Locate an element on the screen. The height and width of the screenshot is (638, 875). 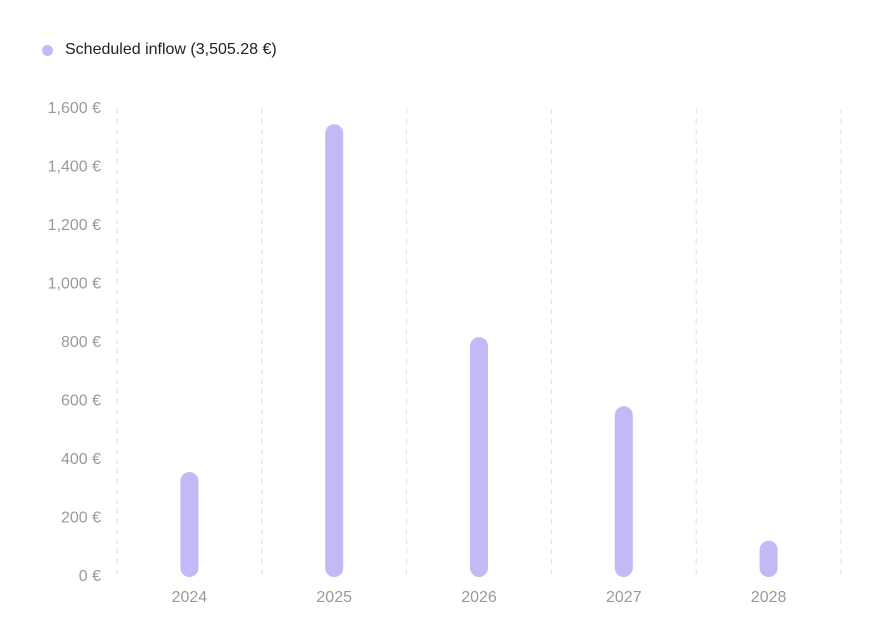
y-tick-label: 1,600 € is located at coordinates (74, 108).